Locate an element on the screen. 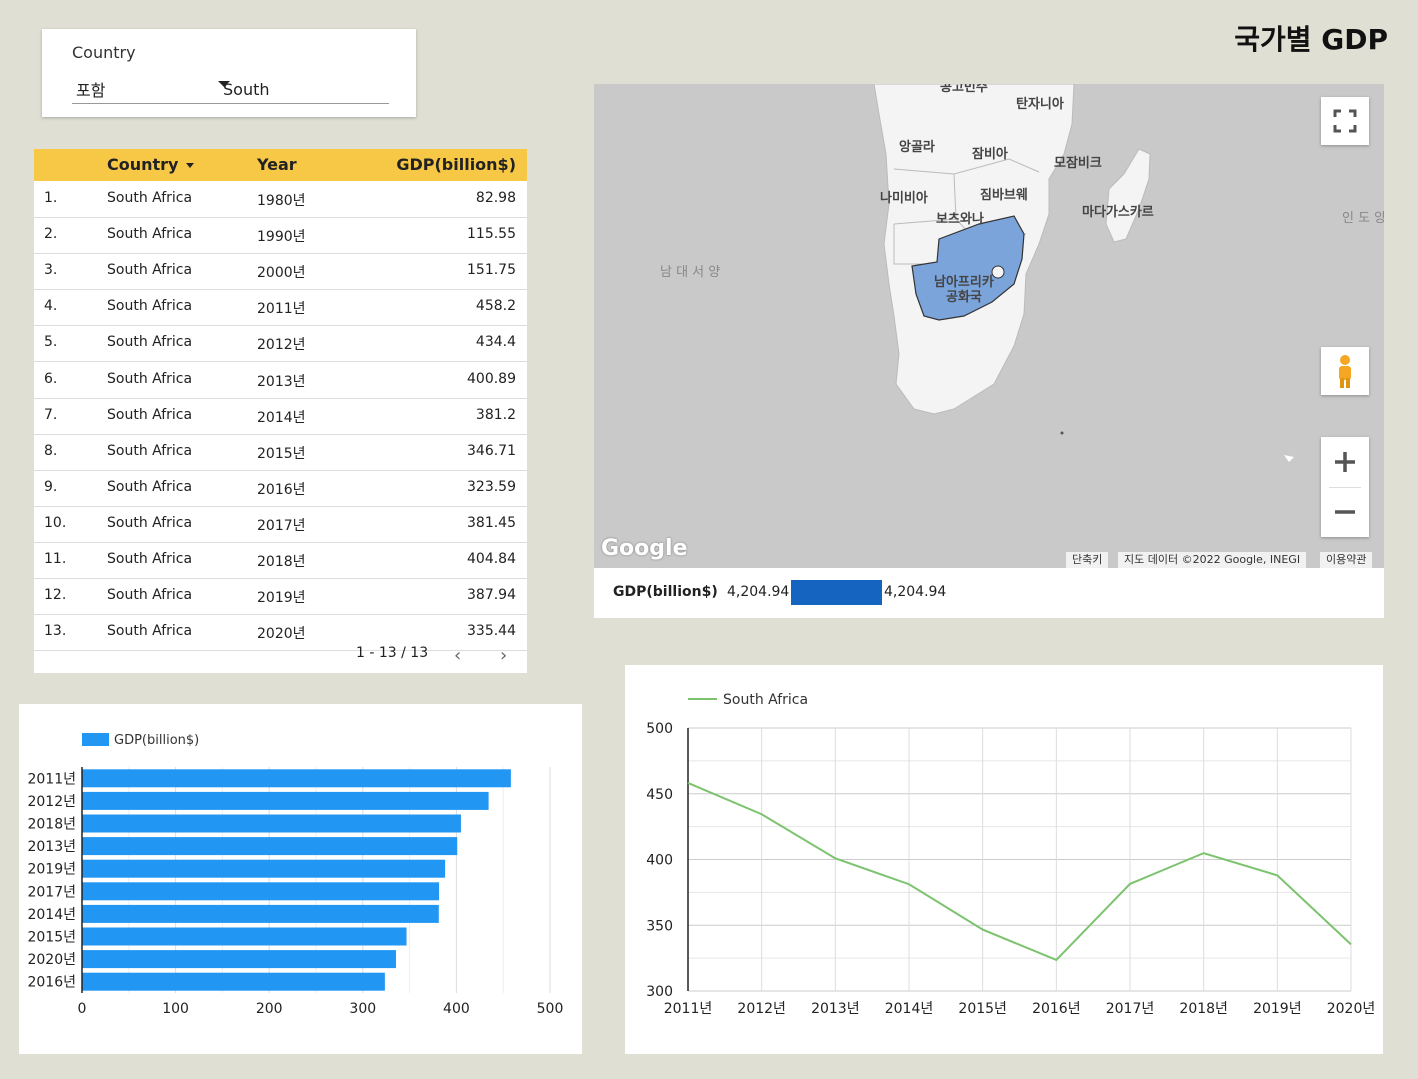 This screenshot has height=1079, width=1418. table-row: 2. South Africa 1990년 115.55 is located at coordinates (280, 236).